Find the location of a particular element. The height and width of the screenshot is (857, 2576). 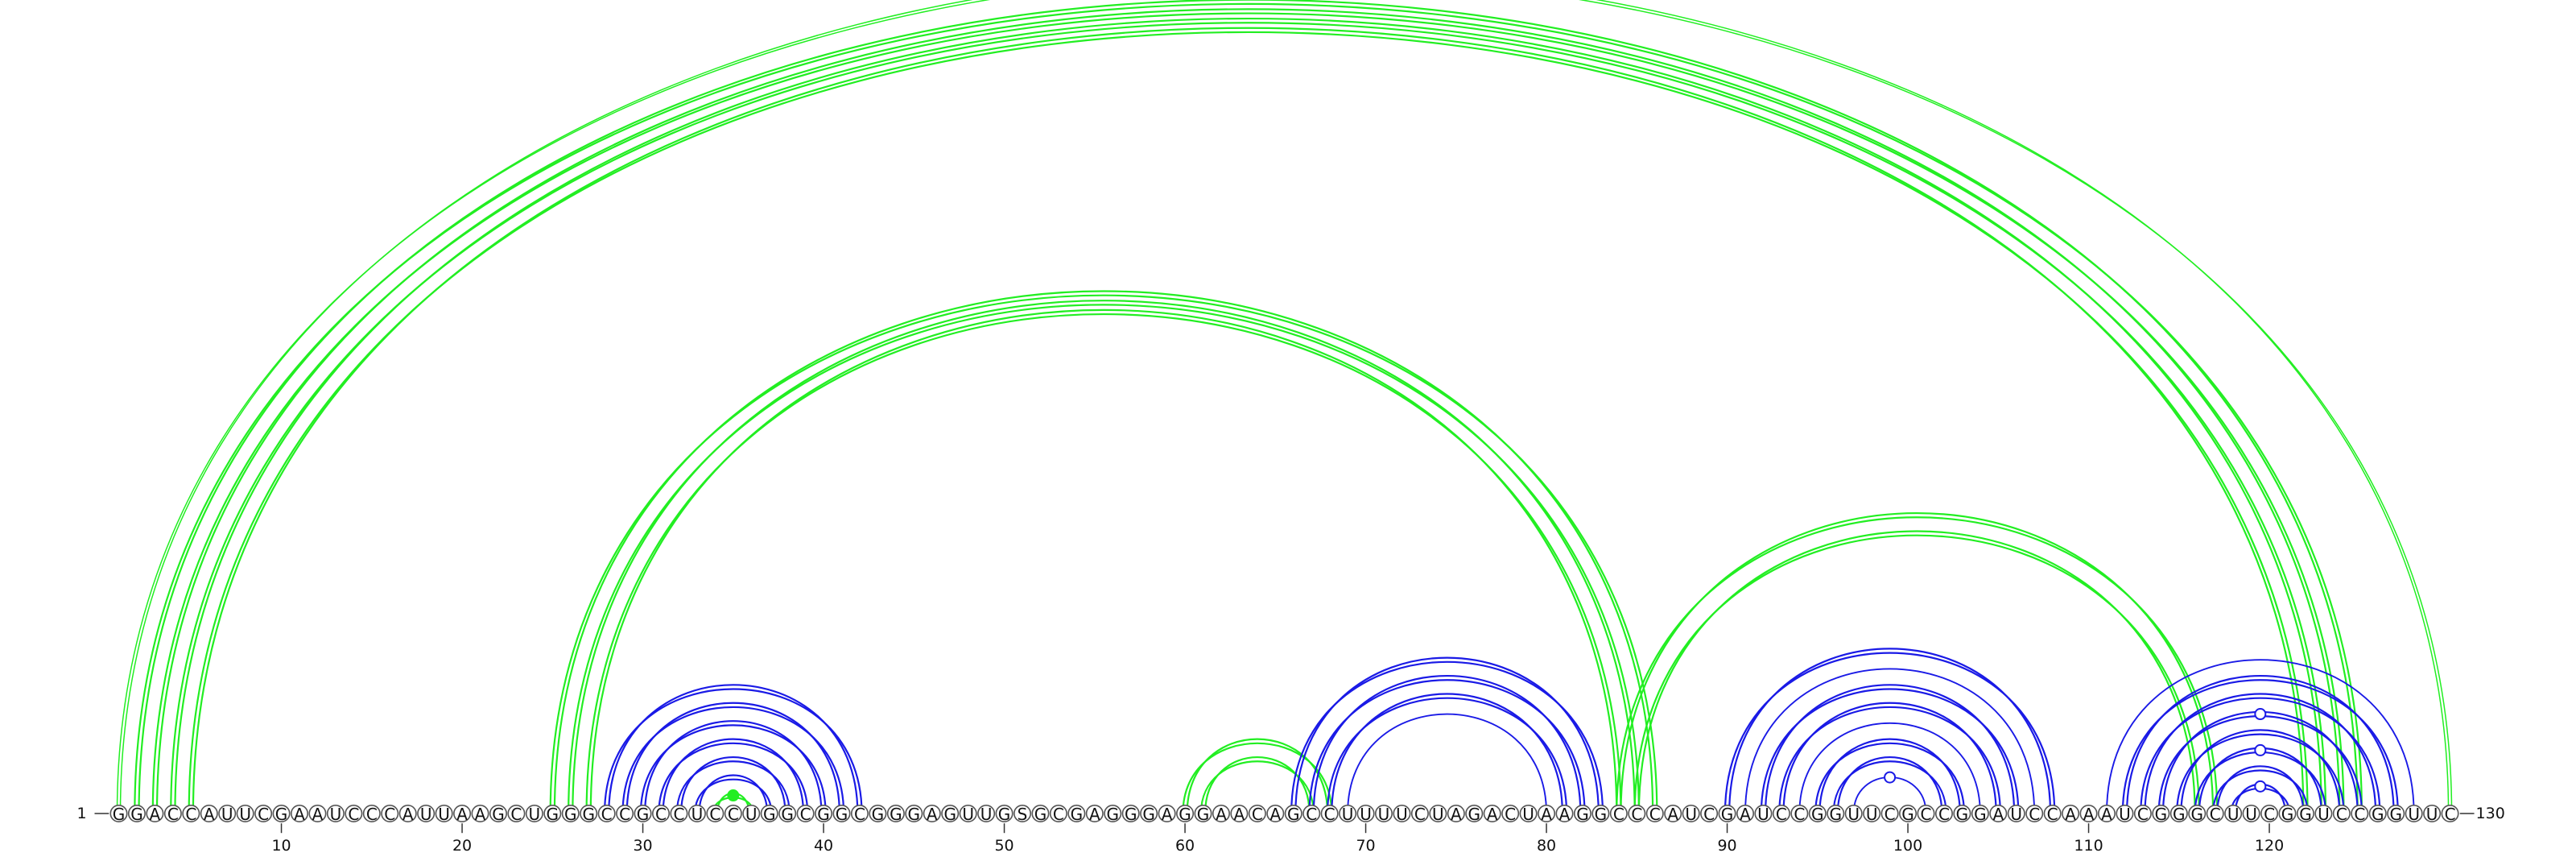

nucleotide: U is located at coordinates (751, 814).